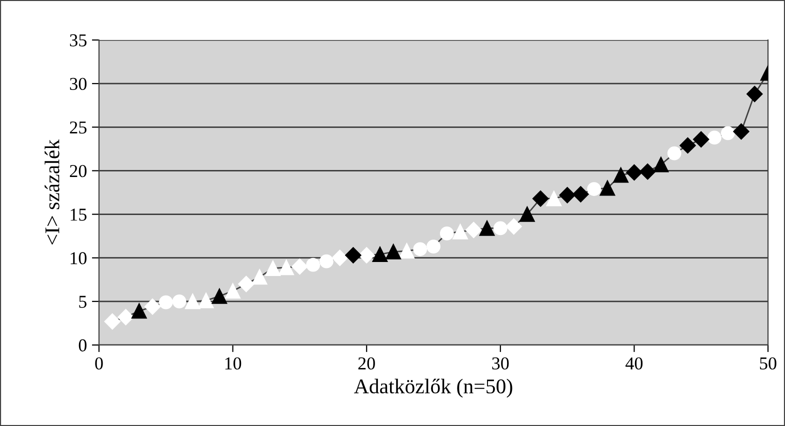 The image size is (785, 426). I want to click on x-tick-label: 10, so click(233, 363).